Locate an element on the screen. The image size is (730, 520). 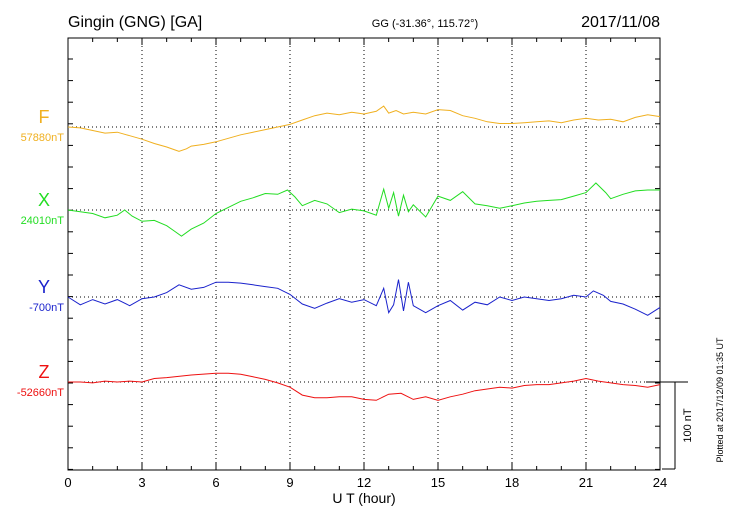
component-baseline-x: 24010nT is located at coordinates (43, 221).